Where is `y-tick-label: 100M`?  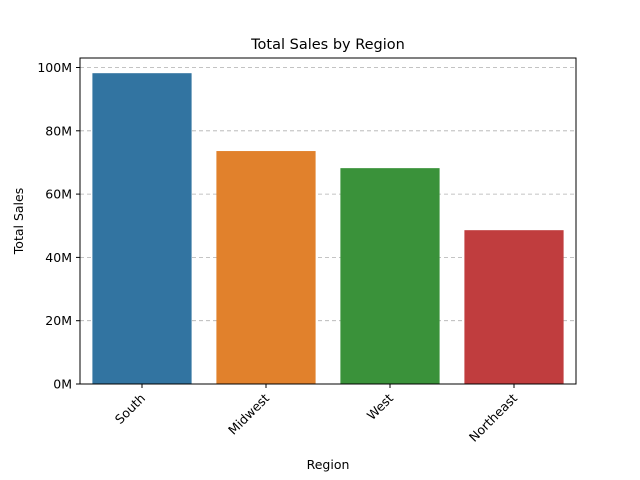
y-tick-label: 100M is located at coordinates (54, 67).